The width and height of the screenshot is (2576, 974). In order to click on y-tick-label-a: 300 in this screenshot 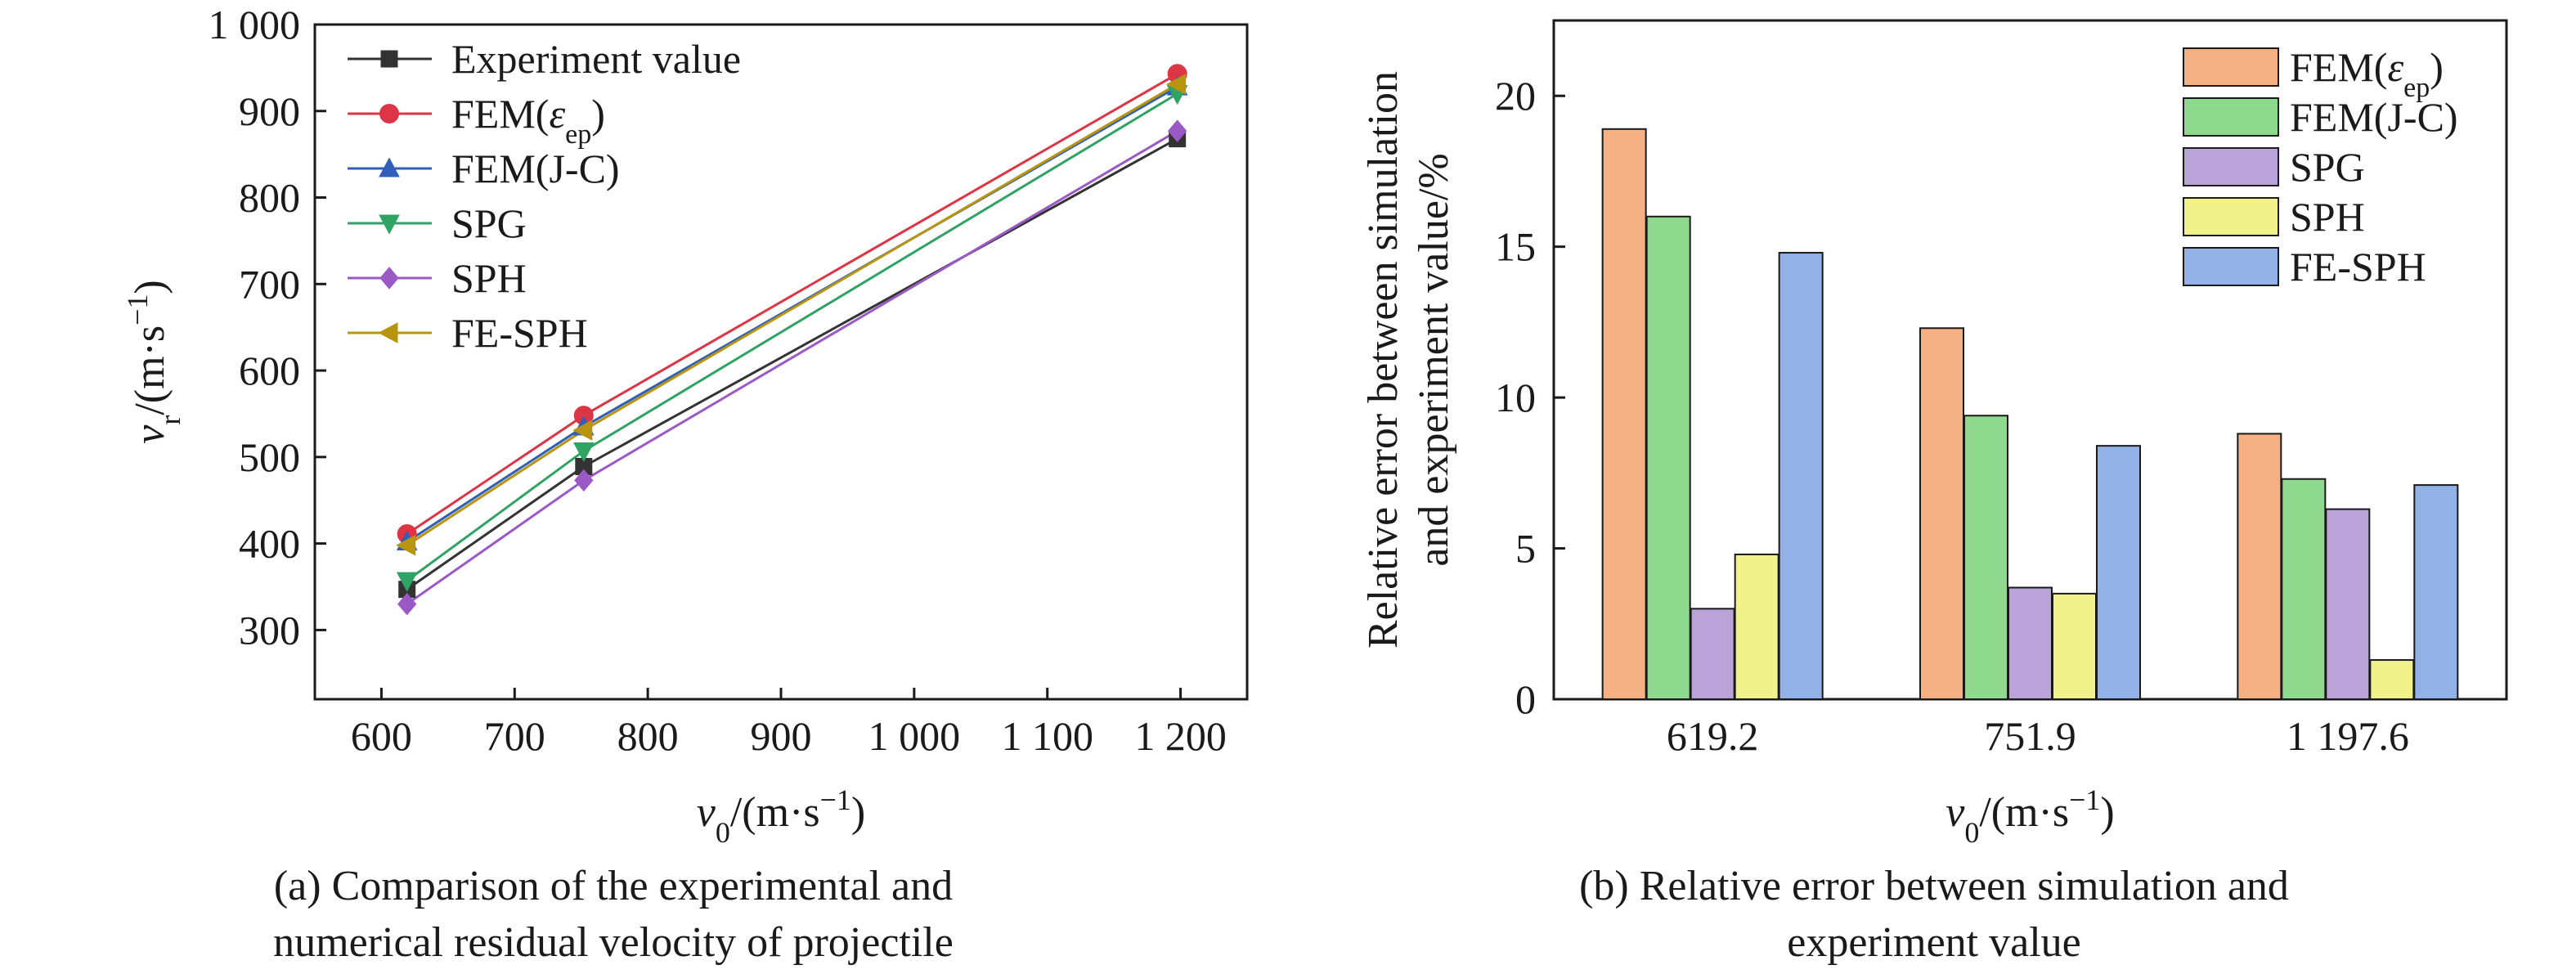, I will do `click(269, 630)`.